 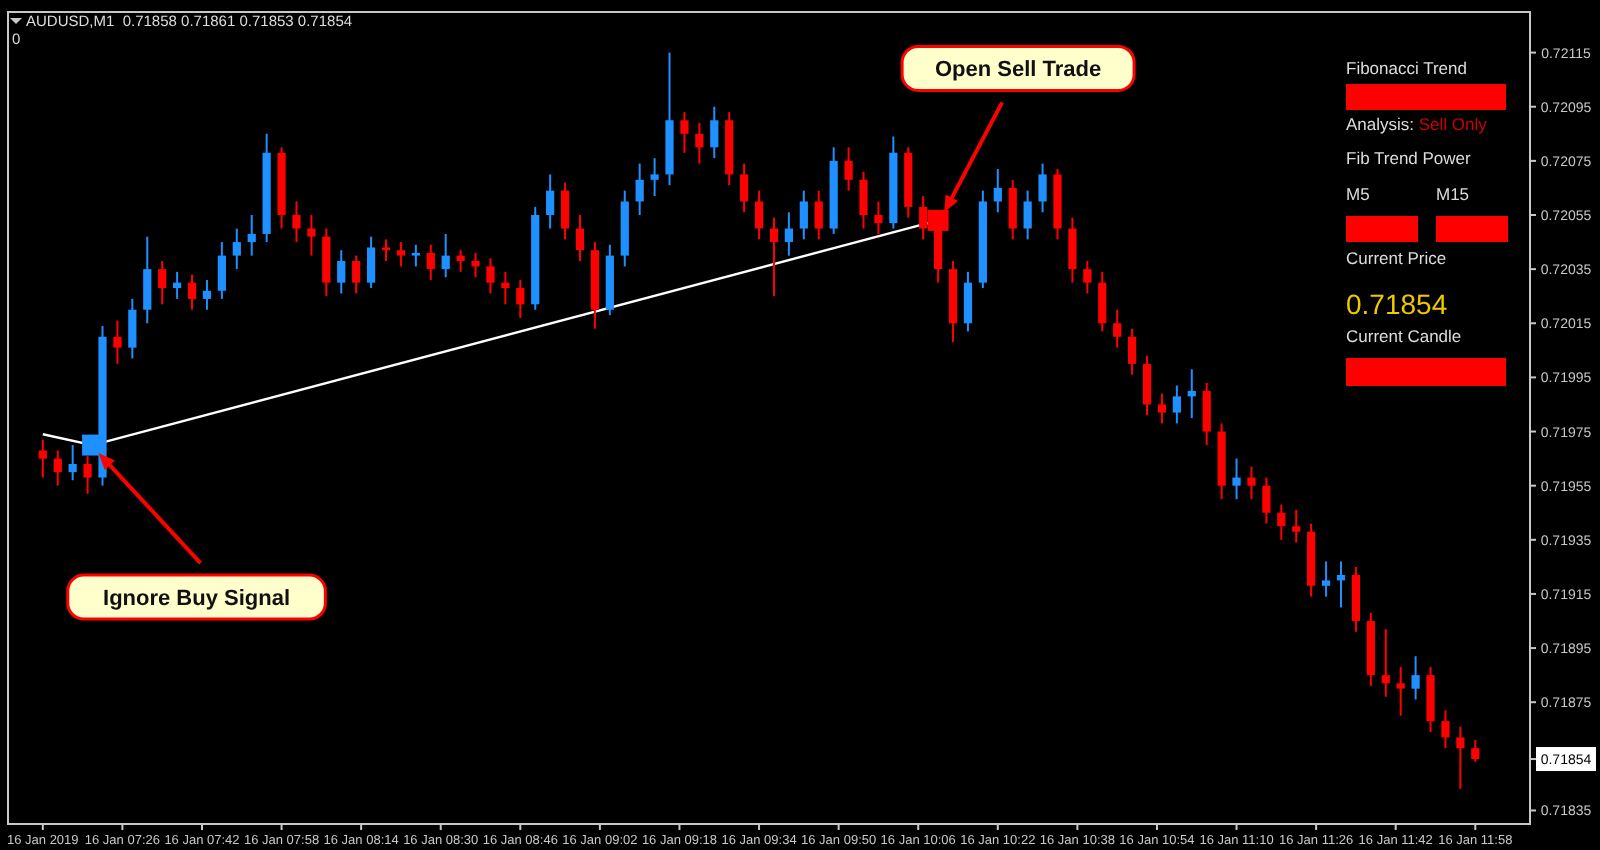 What do you see at coordinates (1397, 304) in the screenshot?
I see `annotation: 0.71854` at bounding box center [1397, 304].